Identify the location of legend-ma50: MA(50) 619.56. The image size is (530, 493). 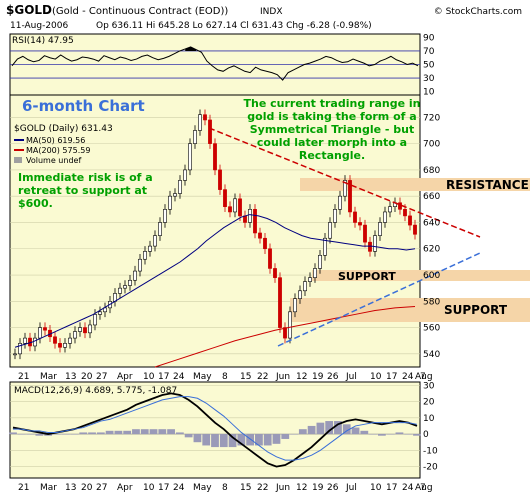
(55, 140).